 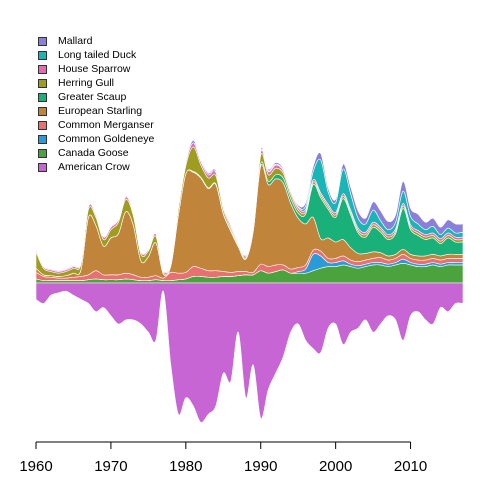 I want to click on legend-item: Mallard, so click(x=96, y=41).